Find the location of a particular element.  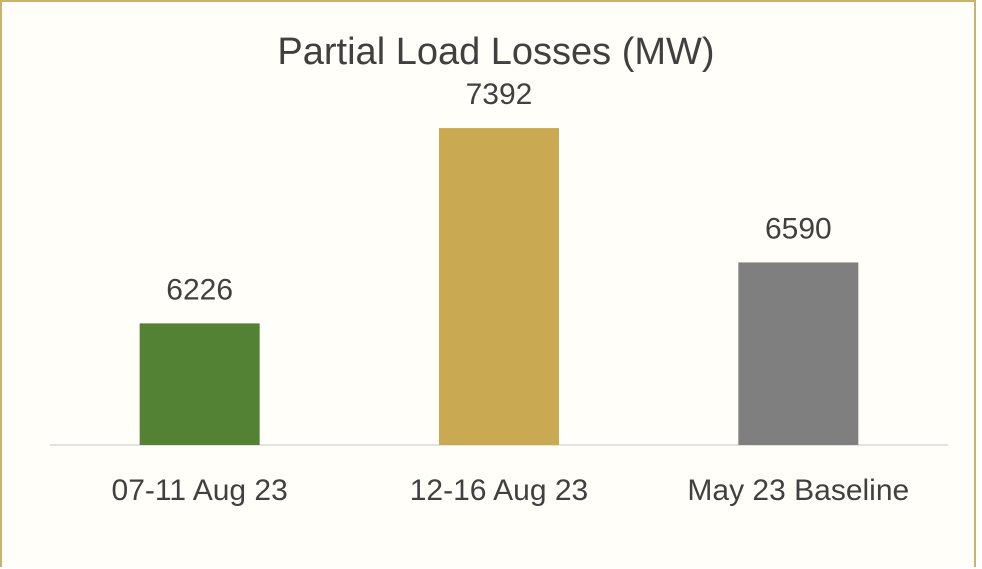

x-tick-label: 12-16 Aug 23 is located at coordinates (499, 490).